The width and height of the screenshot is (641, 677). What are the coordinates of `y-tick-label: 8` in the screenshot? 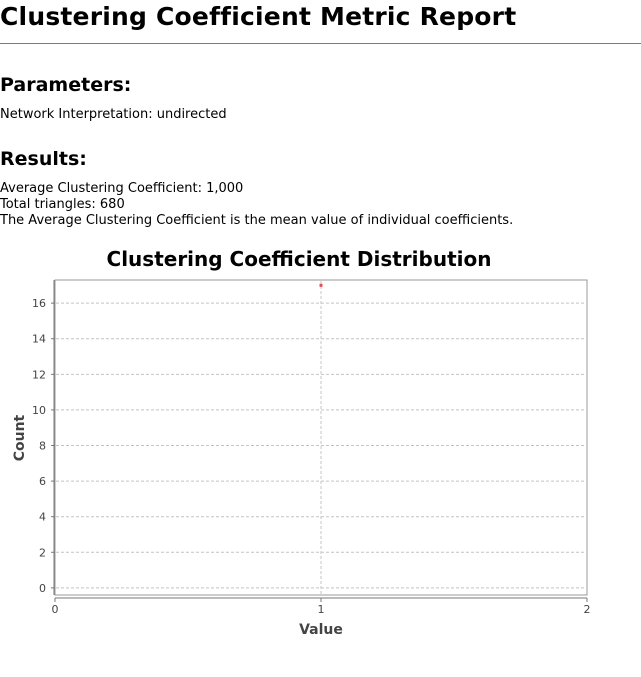 It's located at (42, 446).